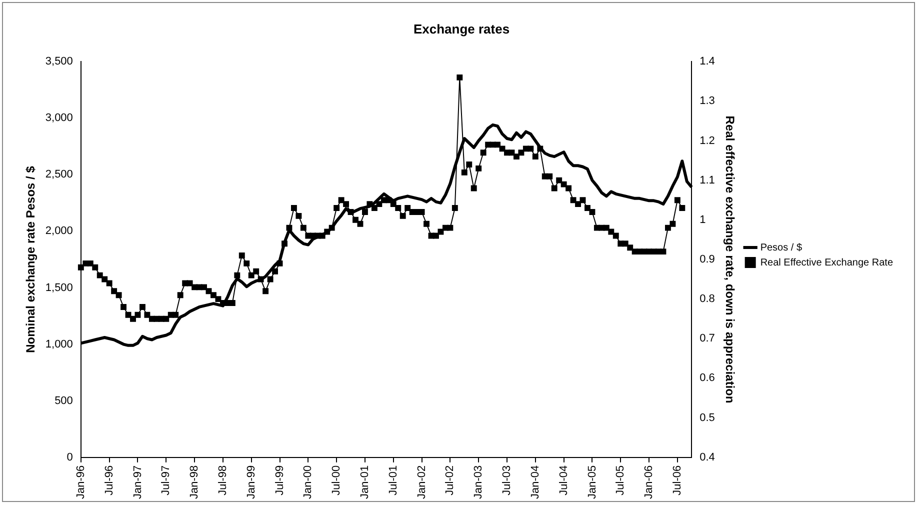  What do you see at coordinates (707, 260) in the screenshot?
I see `y2-tick-label: 0.9` at bounding box center [707, 260].